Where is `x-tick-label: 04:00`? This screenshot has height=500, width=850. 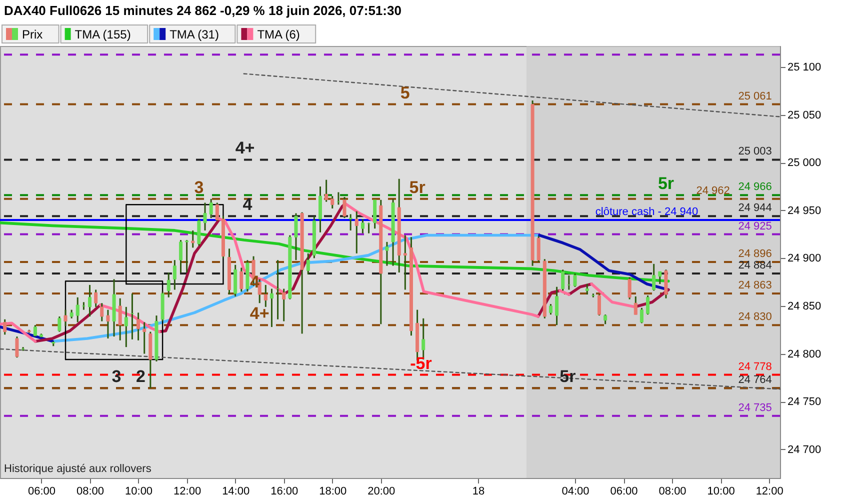
x-tick-label: 04:00 is located at coordinates (576, 492).